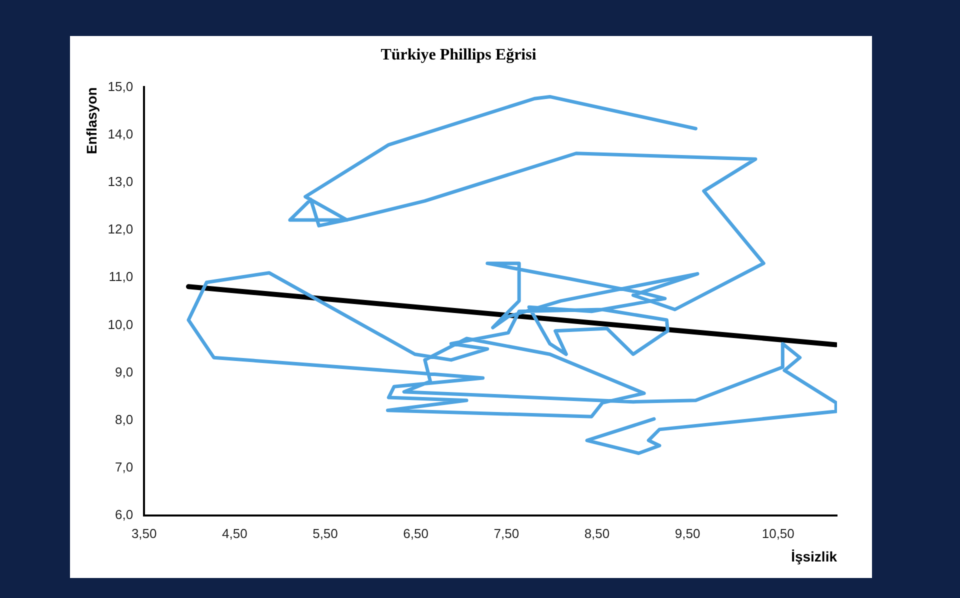 The height and width of the screenshot is (598, 960). What do you see at coordinates (124, 372) in the screenshot?
I see `y-tick-label: 9,0` at bounding box center [124, 372].